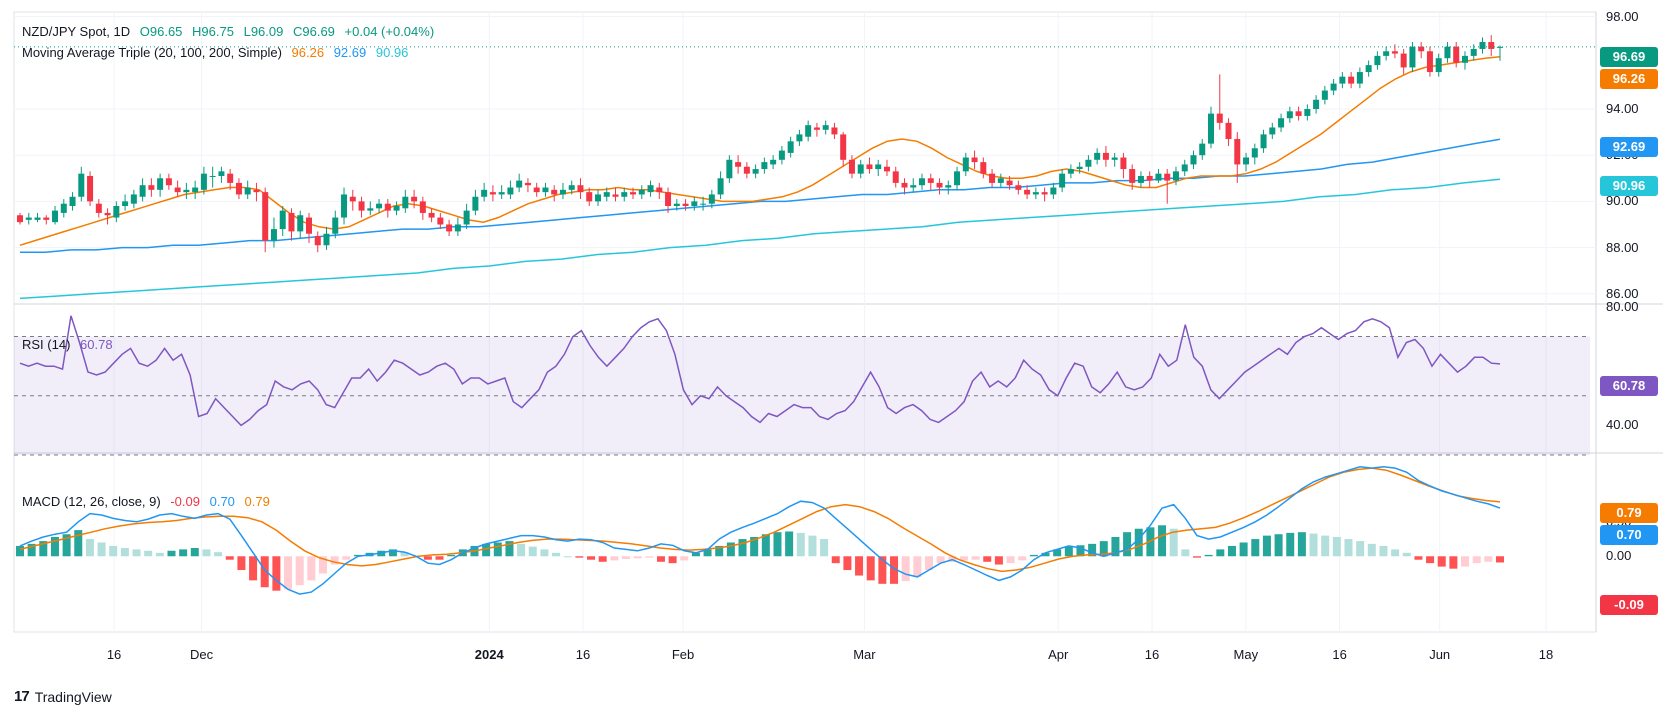  Describe the element at coordinates (1622, 306) in the screenshot. I see `rsi-tick-label: 80.00` at that location.